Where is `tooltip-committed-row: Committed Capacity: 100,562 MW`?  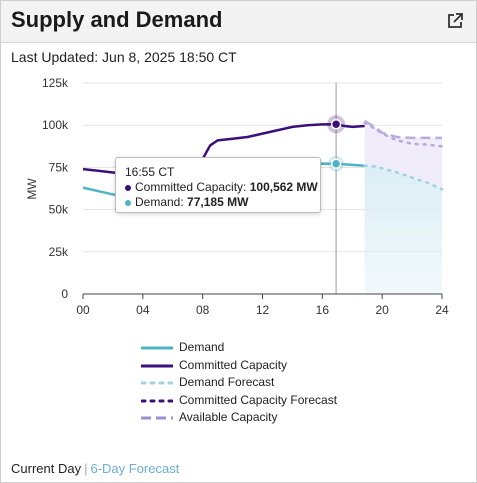 tooltip-committed-row: Committed Capacity: 100,562 MW is located at coordinates (222, 187).